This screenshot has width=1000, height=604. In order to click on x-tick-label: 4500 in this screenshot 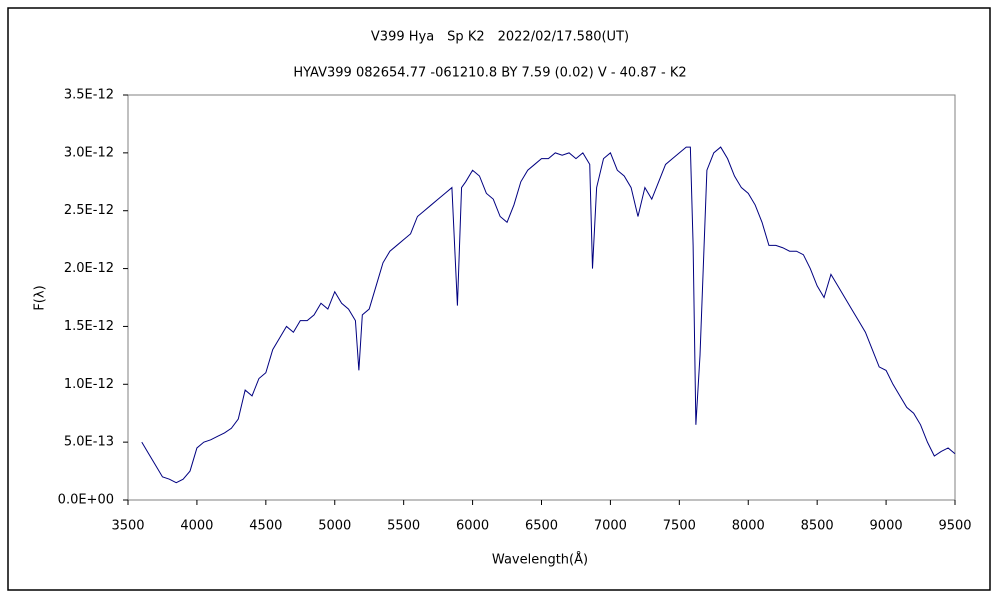, I will do `click(265, 526)`.